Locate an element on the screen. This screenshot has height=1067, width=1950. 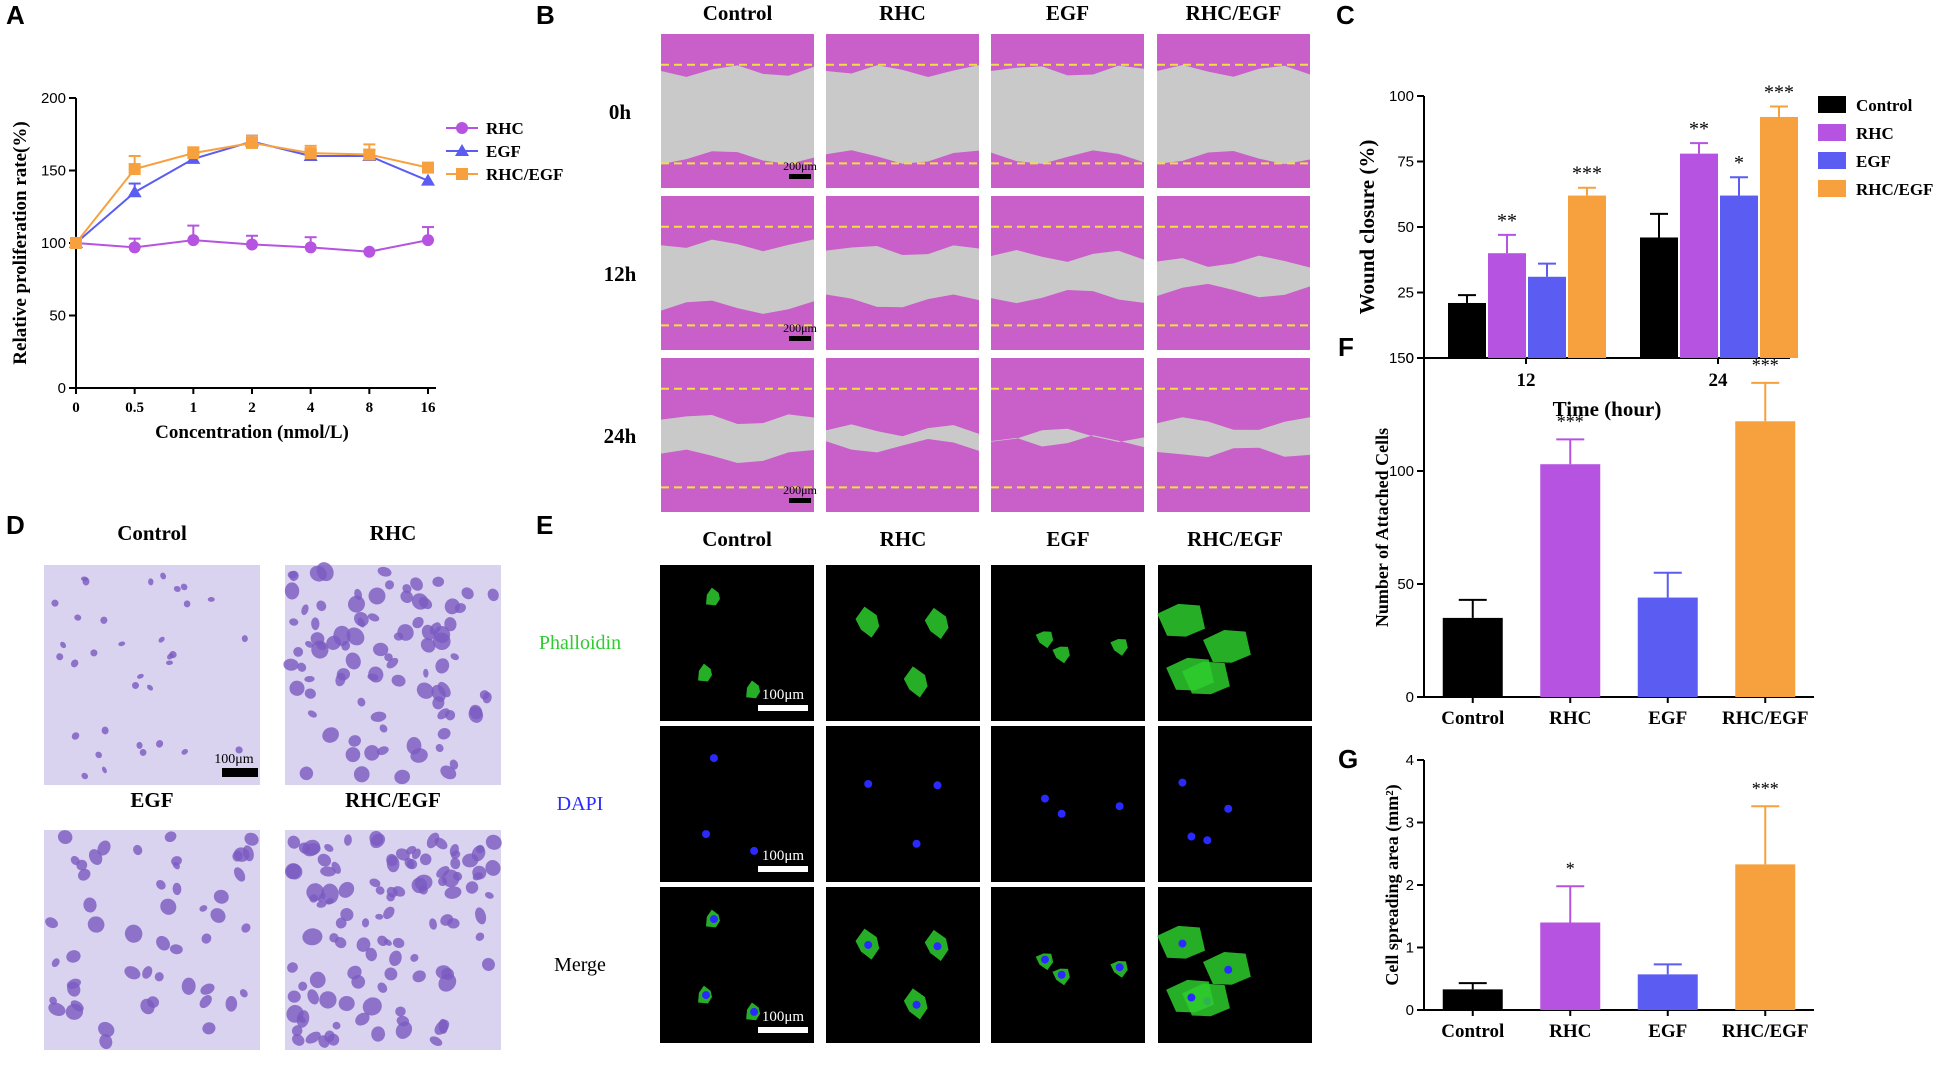
panel-g-y-axis-label: Cell spreading area (mm²) is located at coordinates (1392, 884).